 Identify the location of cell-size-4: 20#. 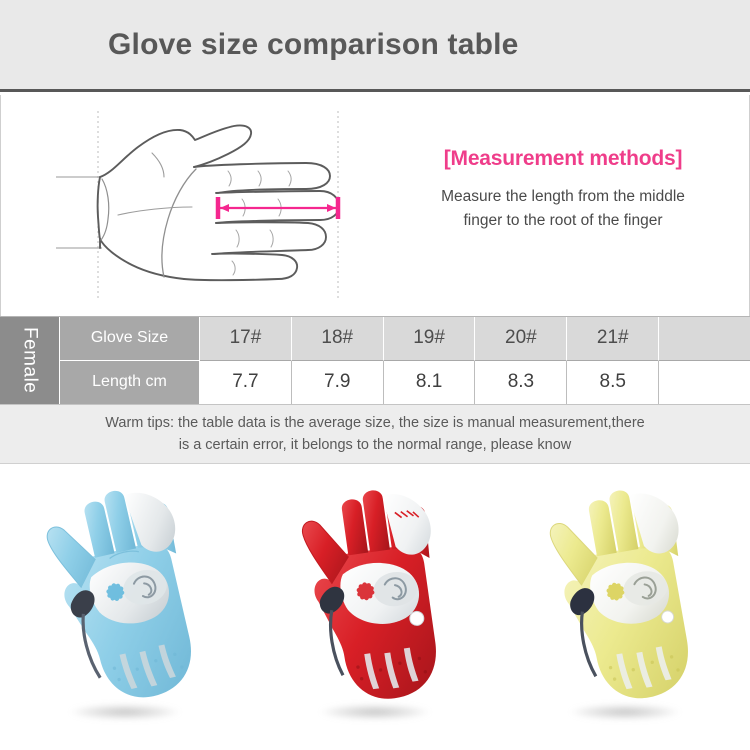
(521, 339).